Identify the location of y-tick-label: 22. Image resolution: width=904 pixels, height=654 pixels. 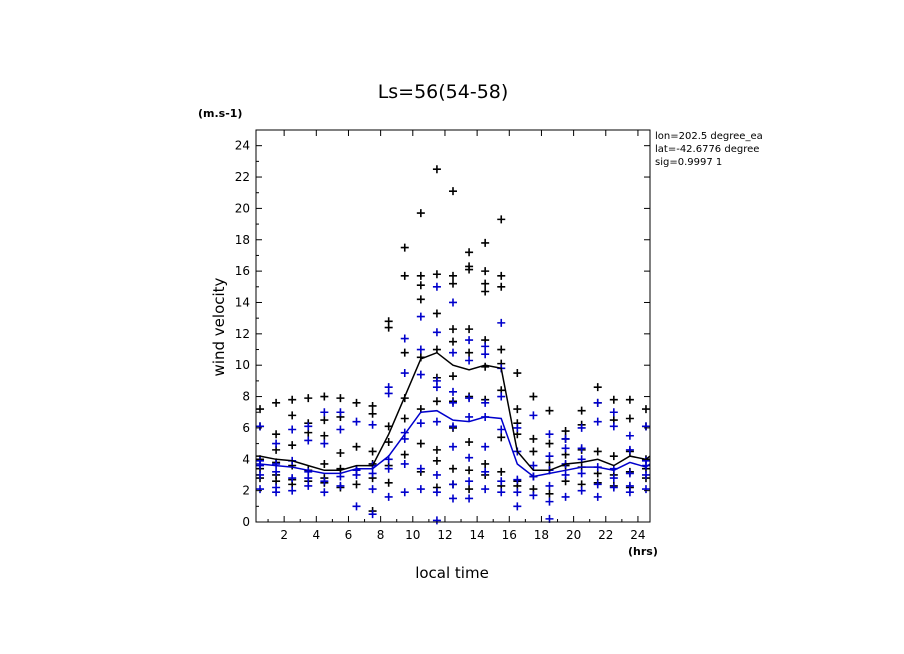
(242, 177).